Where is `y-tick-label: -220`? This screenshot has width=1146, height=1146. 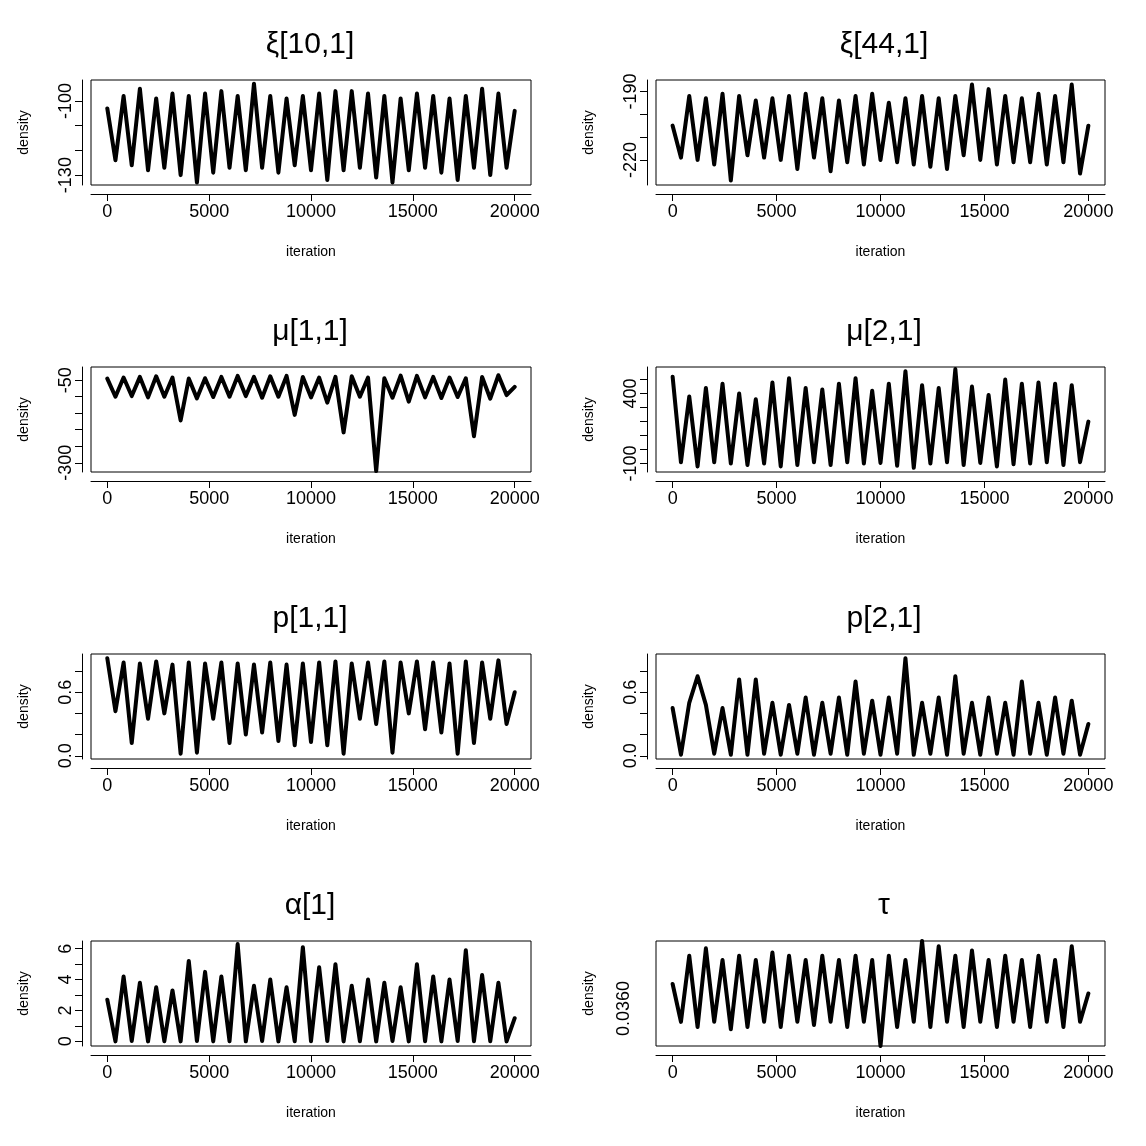
y-tick-label: -220 is located at coordinates (630, 159).